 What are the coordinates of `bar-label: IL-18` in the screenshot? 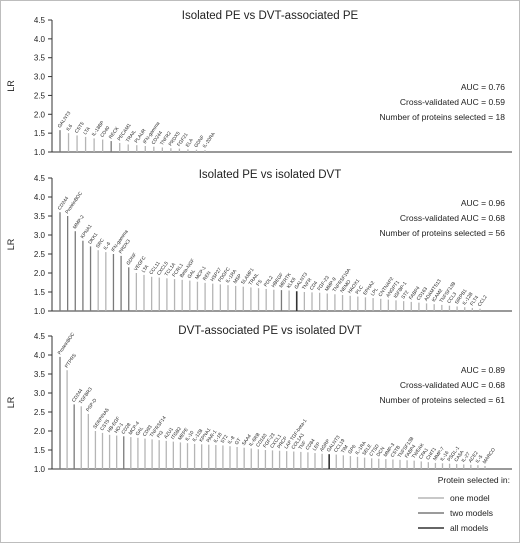 It's located at (218, 438).